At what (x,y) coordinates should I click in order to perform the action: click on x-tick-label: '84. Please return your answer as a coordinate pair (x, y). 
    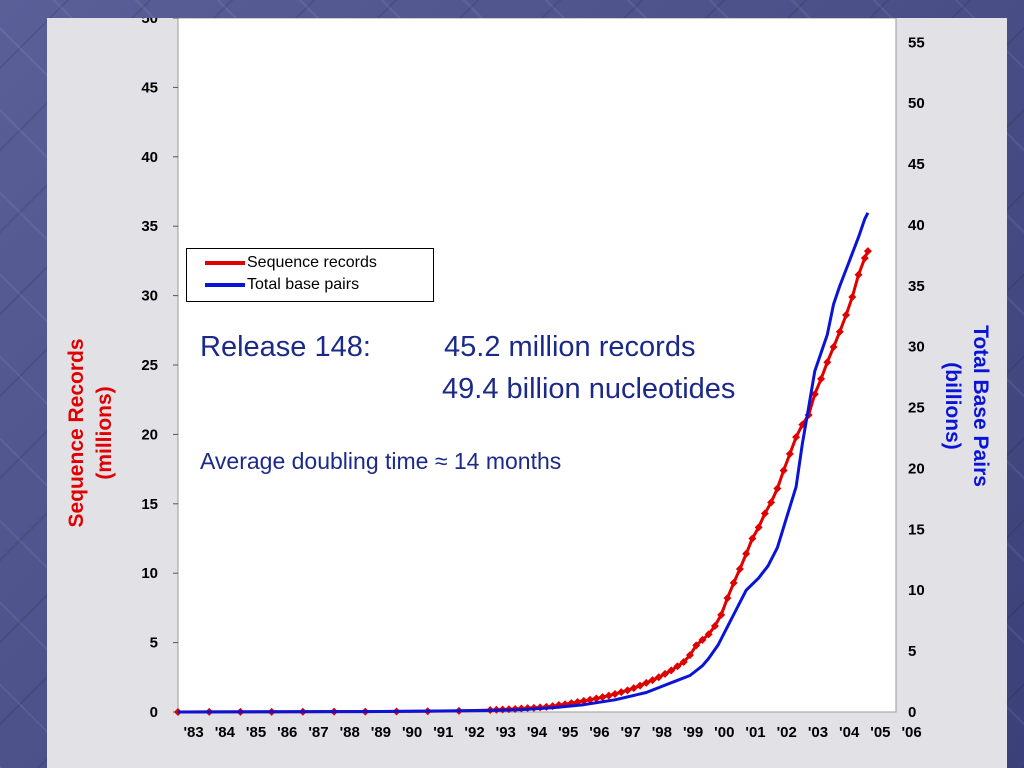
    Looking at the image, I should click on (225, 732).